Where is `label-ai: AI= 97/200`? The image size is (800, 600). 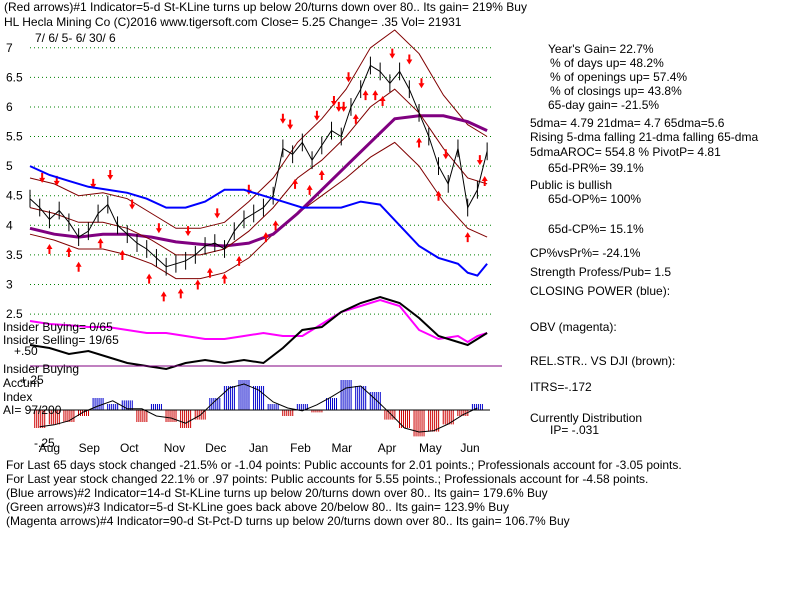
label-ai: AI= 97/200 is located at coordinates (32, 410).